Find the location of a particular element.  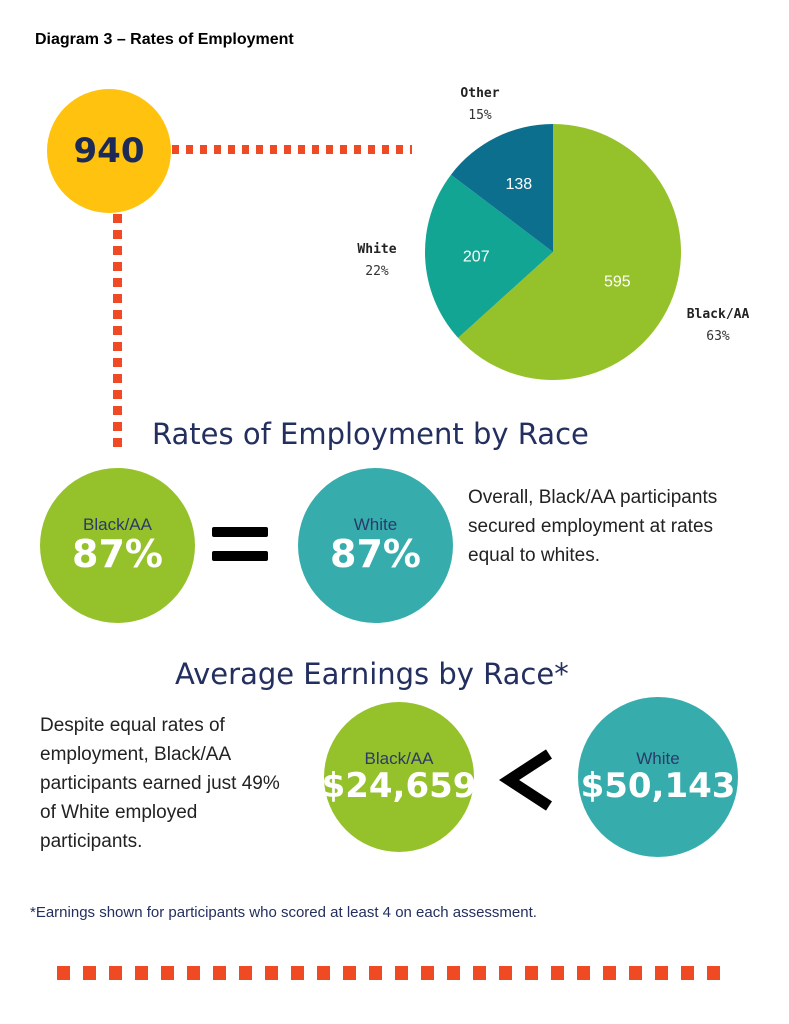

connector-dashed-horizontal is located at coordinates (292, 149).